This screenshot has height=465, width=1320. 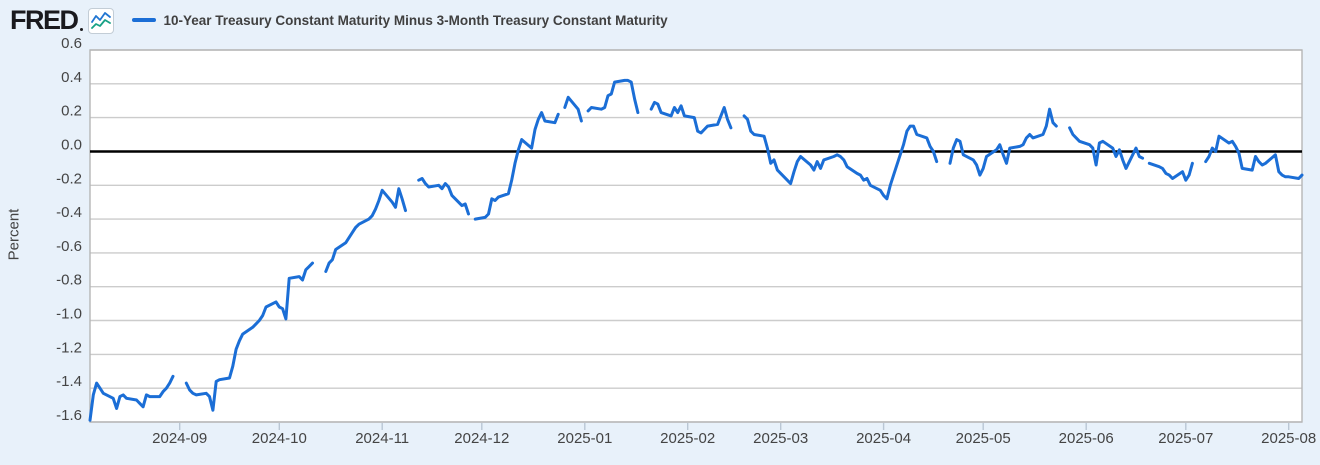 I want to click on y-tick-label: 0.0, so click(x=71, y=144).